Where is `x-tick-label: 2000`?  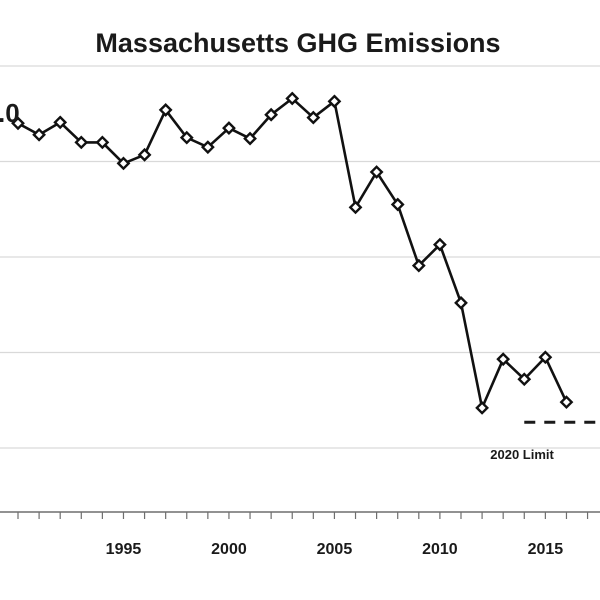 x-tick-label: 2000 is located at coordinates (229, 549).